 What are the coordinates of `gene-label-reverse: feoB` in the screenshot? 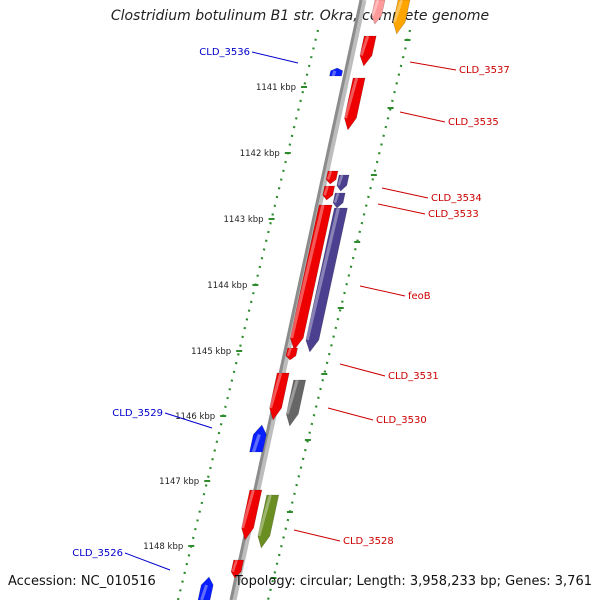 It's located at (419, 296).